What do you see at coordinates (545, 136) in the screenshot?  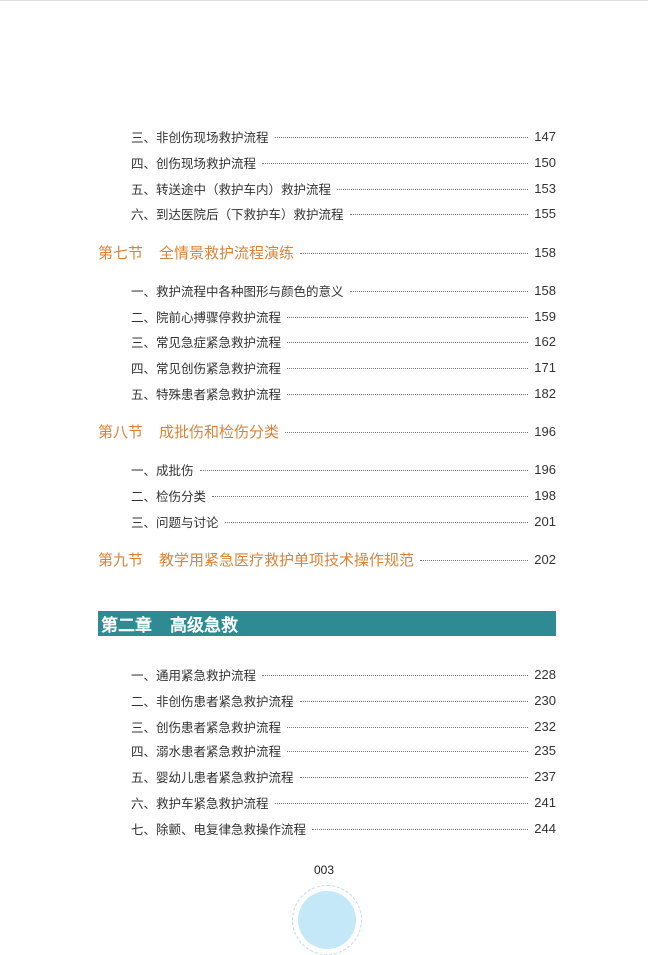 I see `entry-page: 147` at bounding box center [545, 136].